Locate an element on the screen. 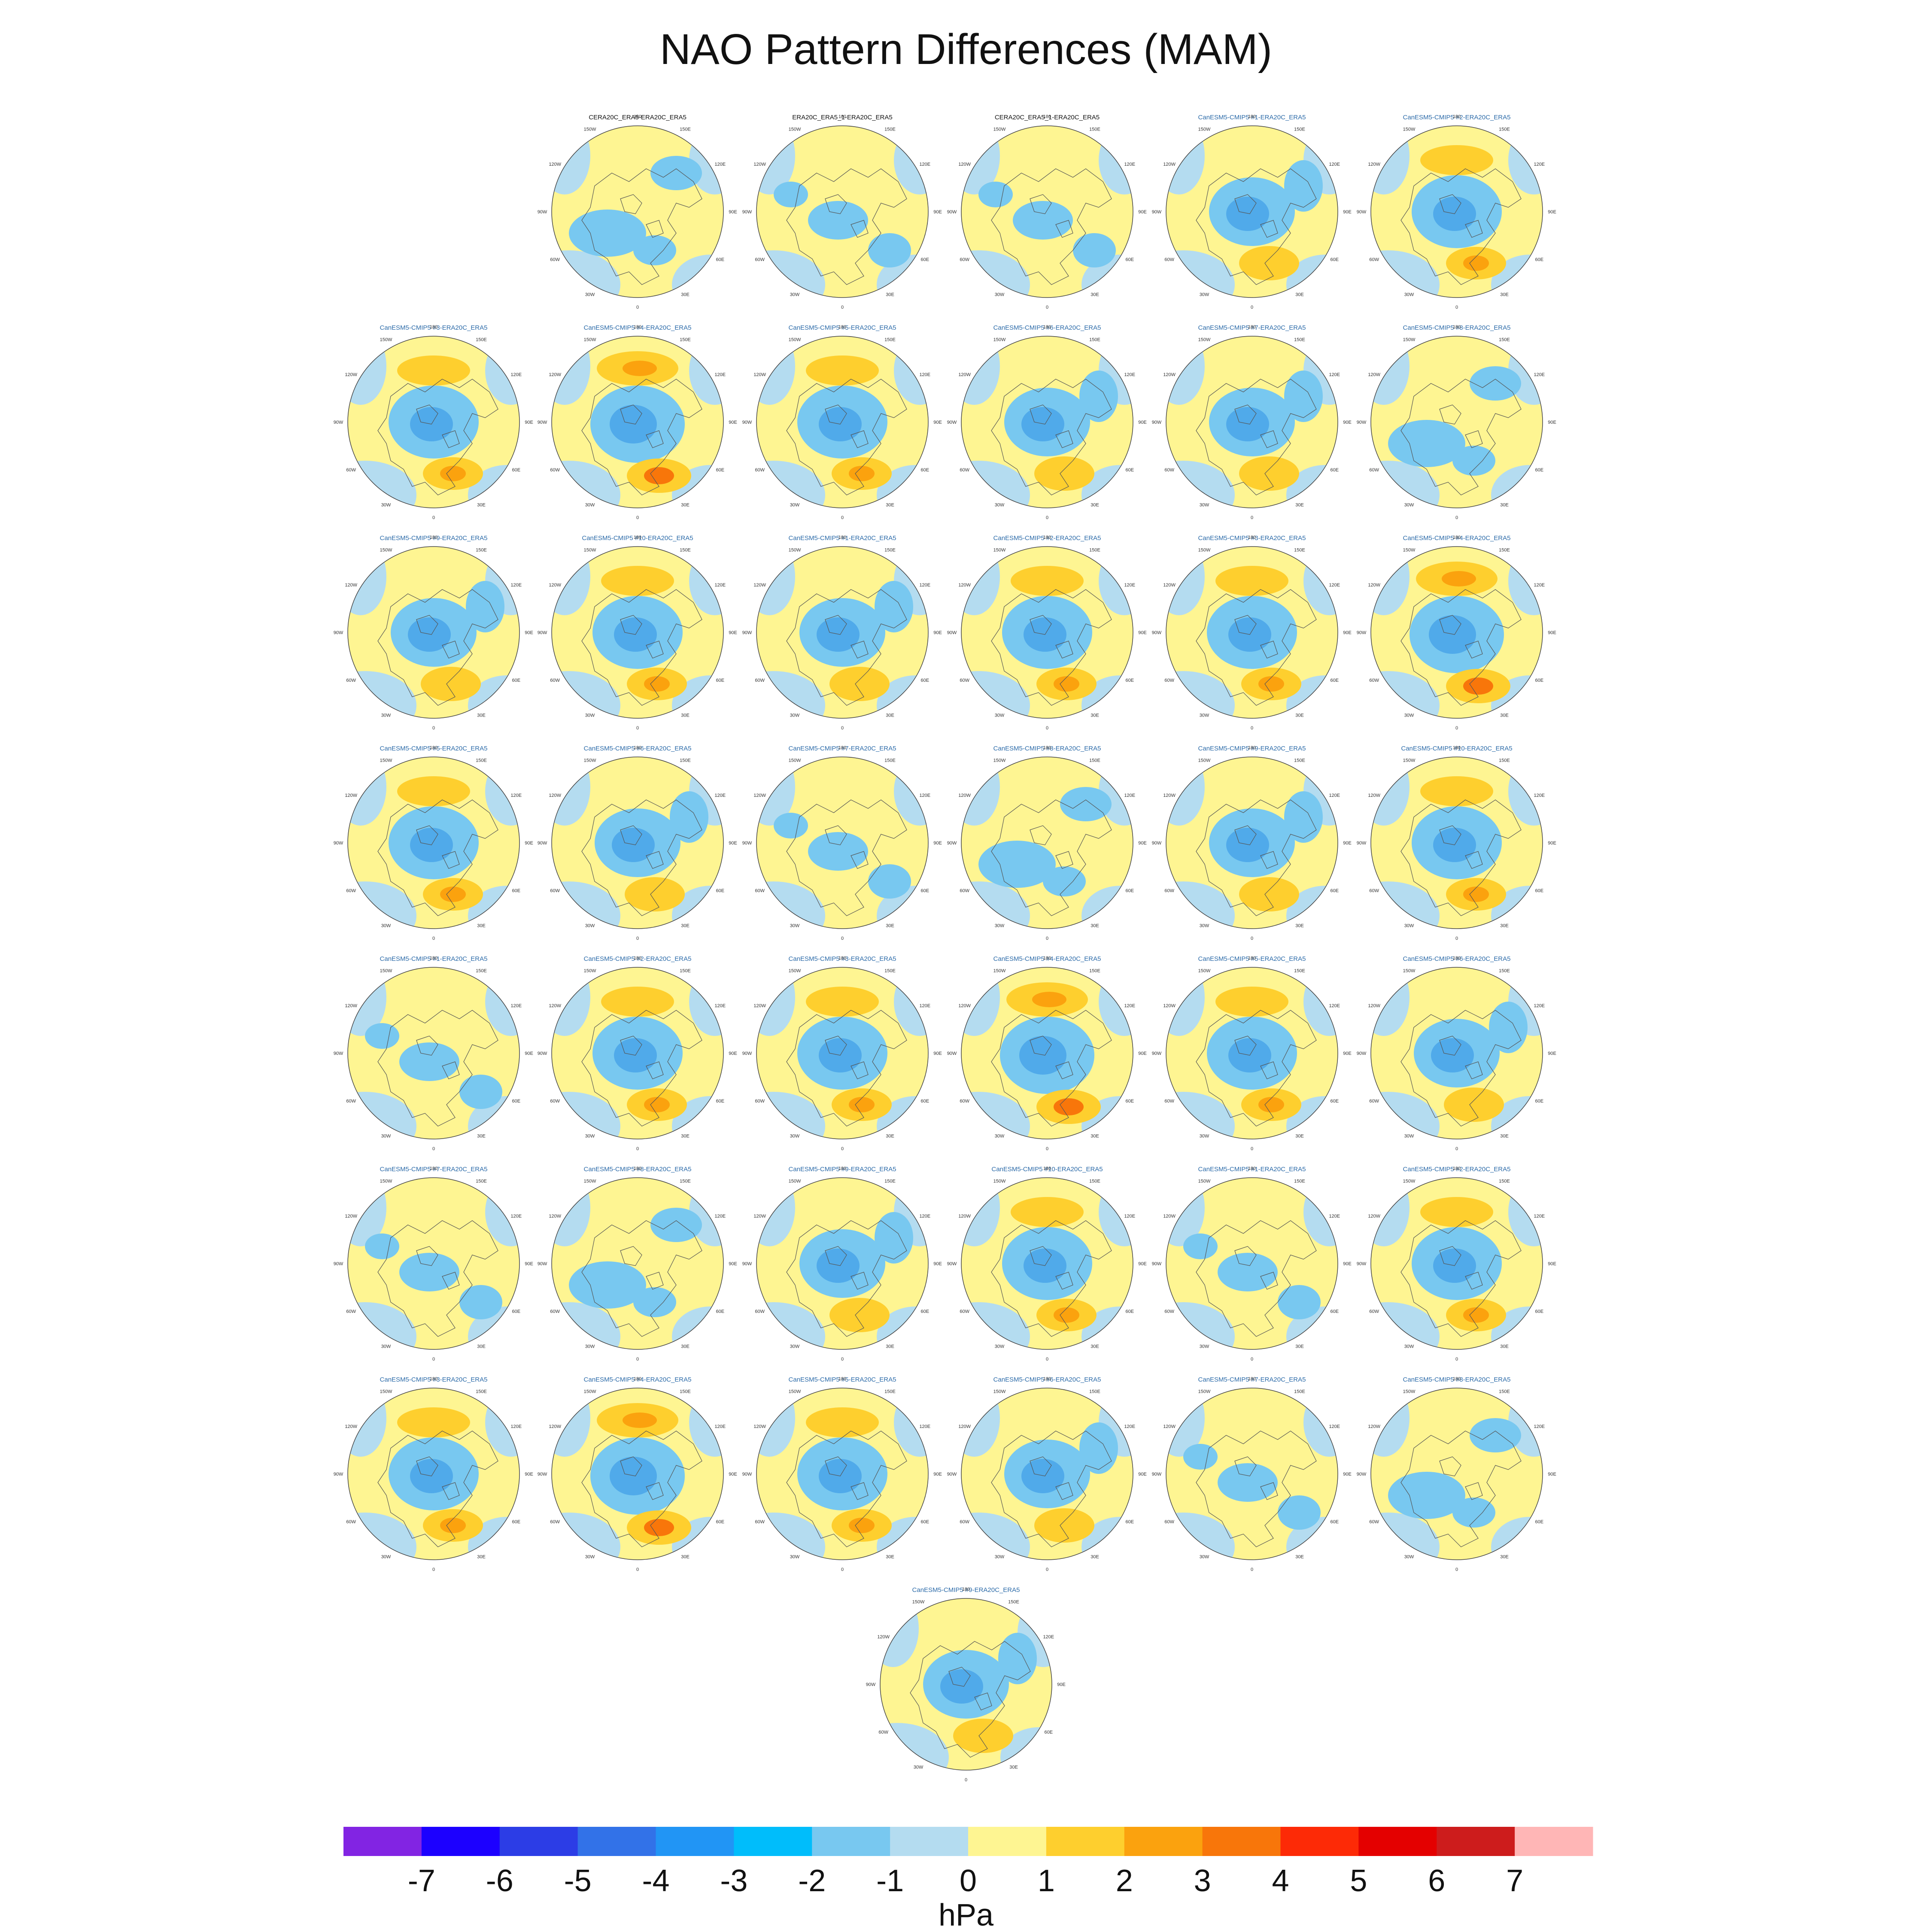 The image size is (1932, 1932). panel-title: CanESM5-CMIP5 #10-ERA20C_ERA5 is located at coordinates (1047, 1169).